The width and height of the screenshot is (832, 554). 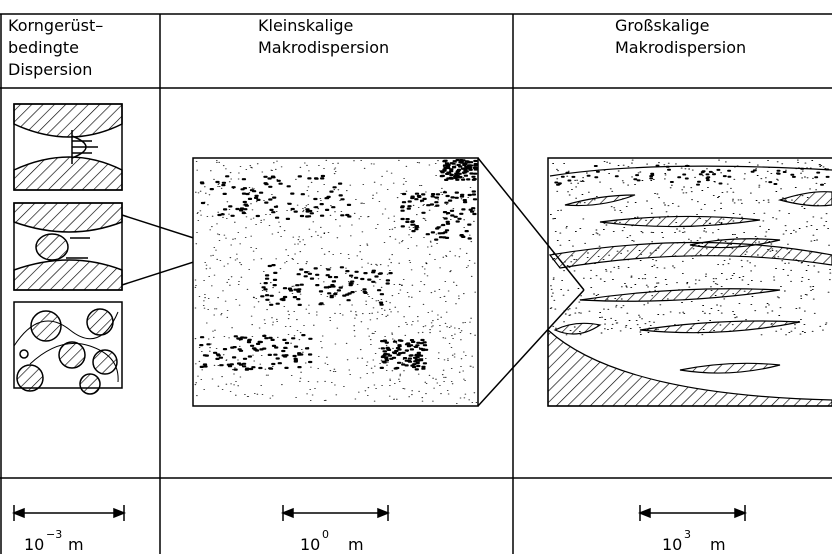 I want to click on pore-panels, so click(x=122, y=249).